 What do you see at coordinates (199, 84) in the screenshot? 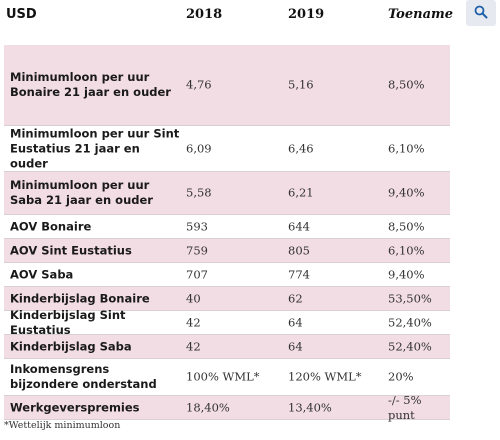
I see `value-2018: 4,76` at bounding box center [199, 84].